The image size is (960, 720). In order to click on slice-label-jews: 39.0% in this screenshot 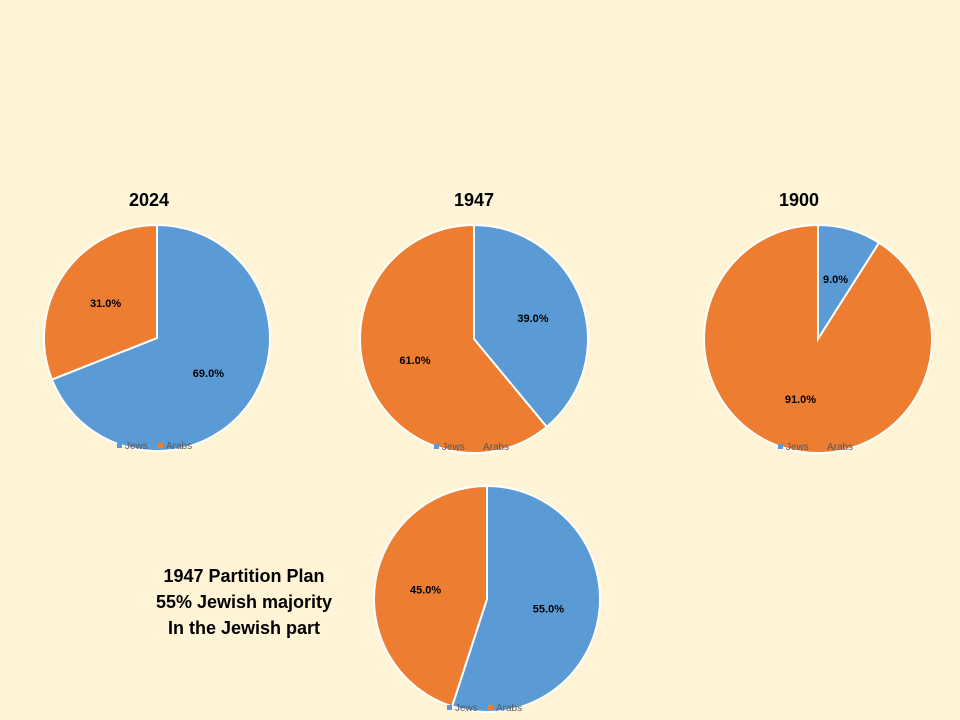, I will do `click(532, 319)`.